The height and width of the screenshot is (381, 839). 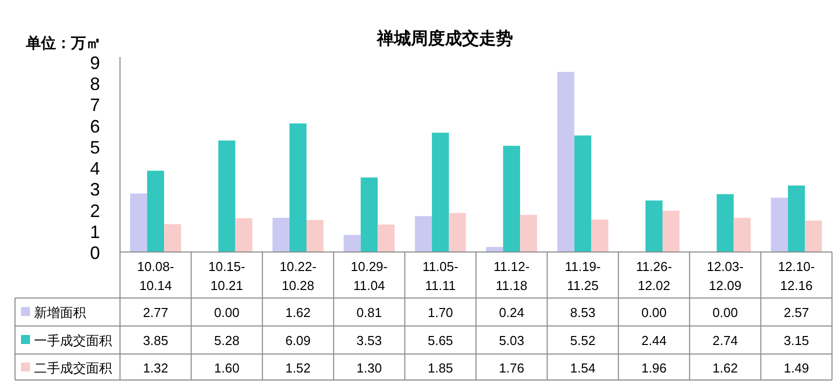 I want to click on data-label: 2.57, so click(x=797, y=312).